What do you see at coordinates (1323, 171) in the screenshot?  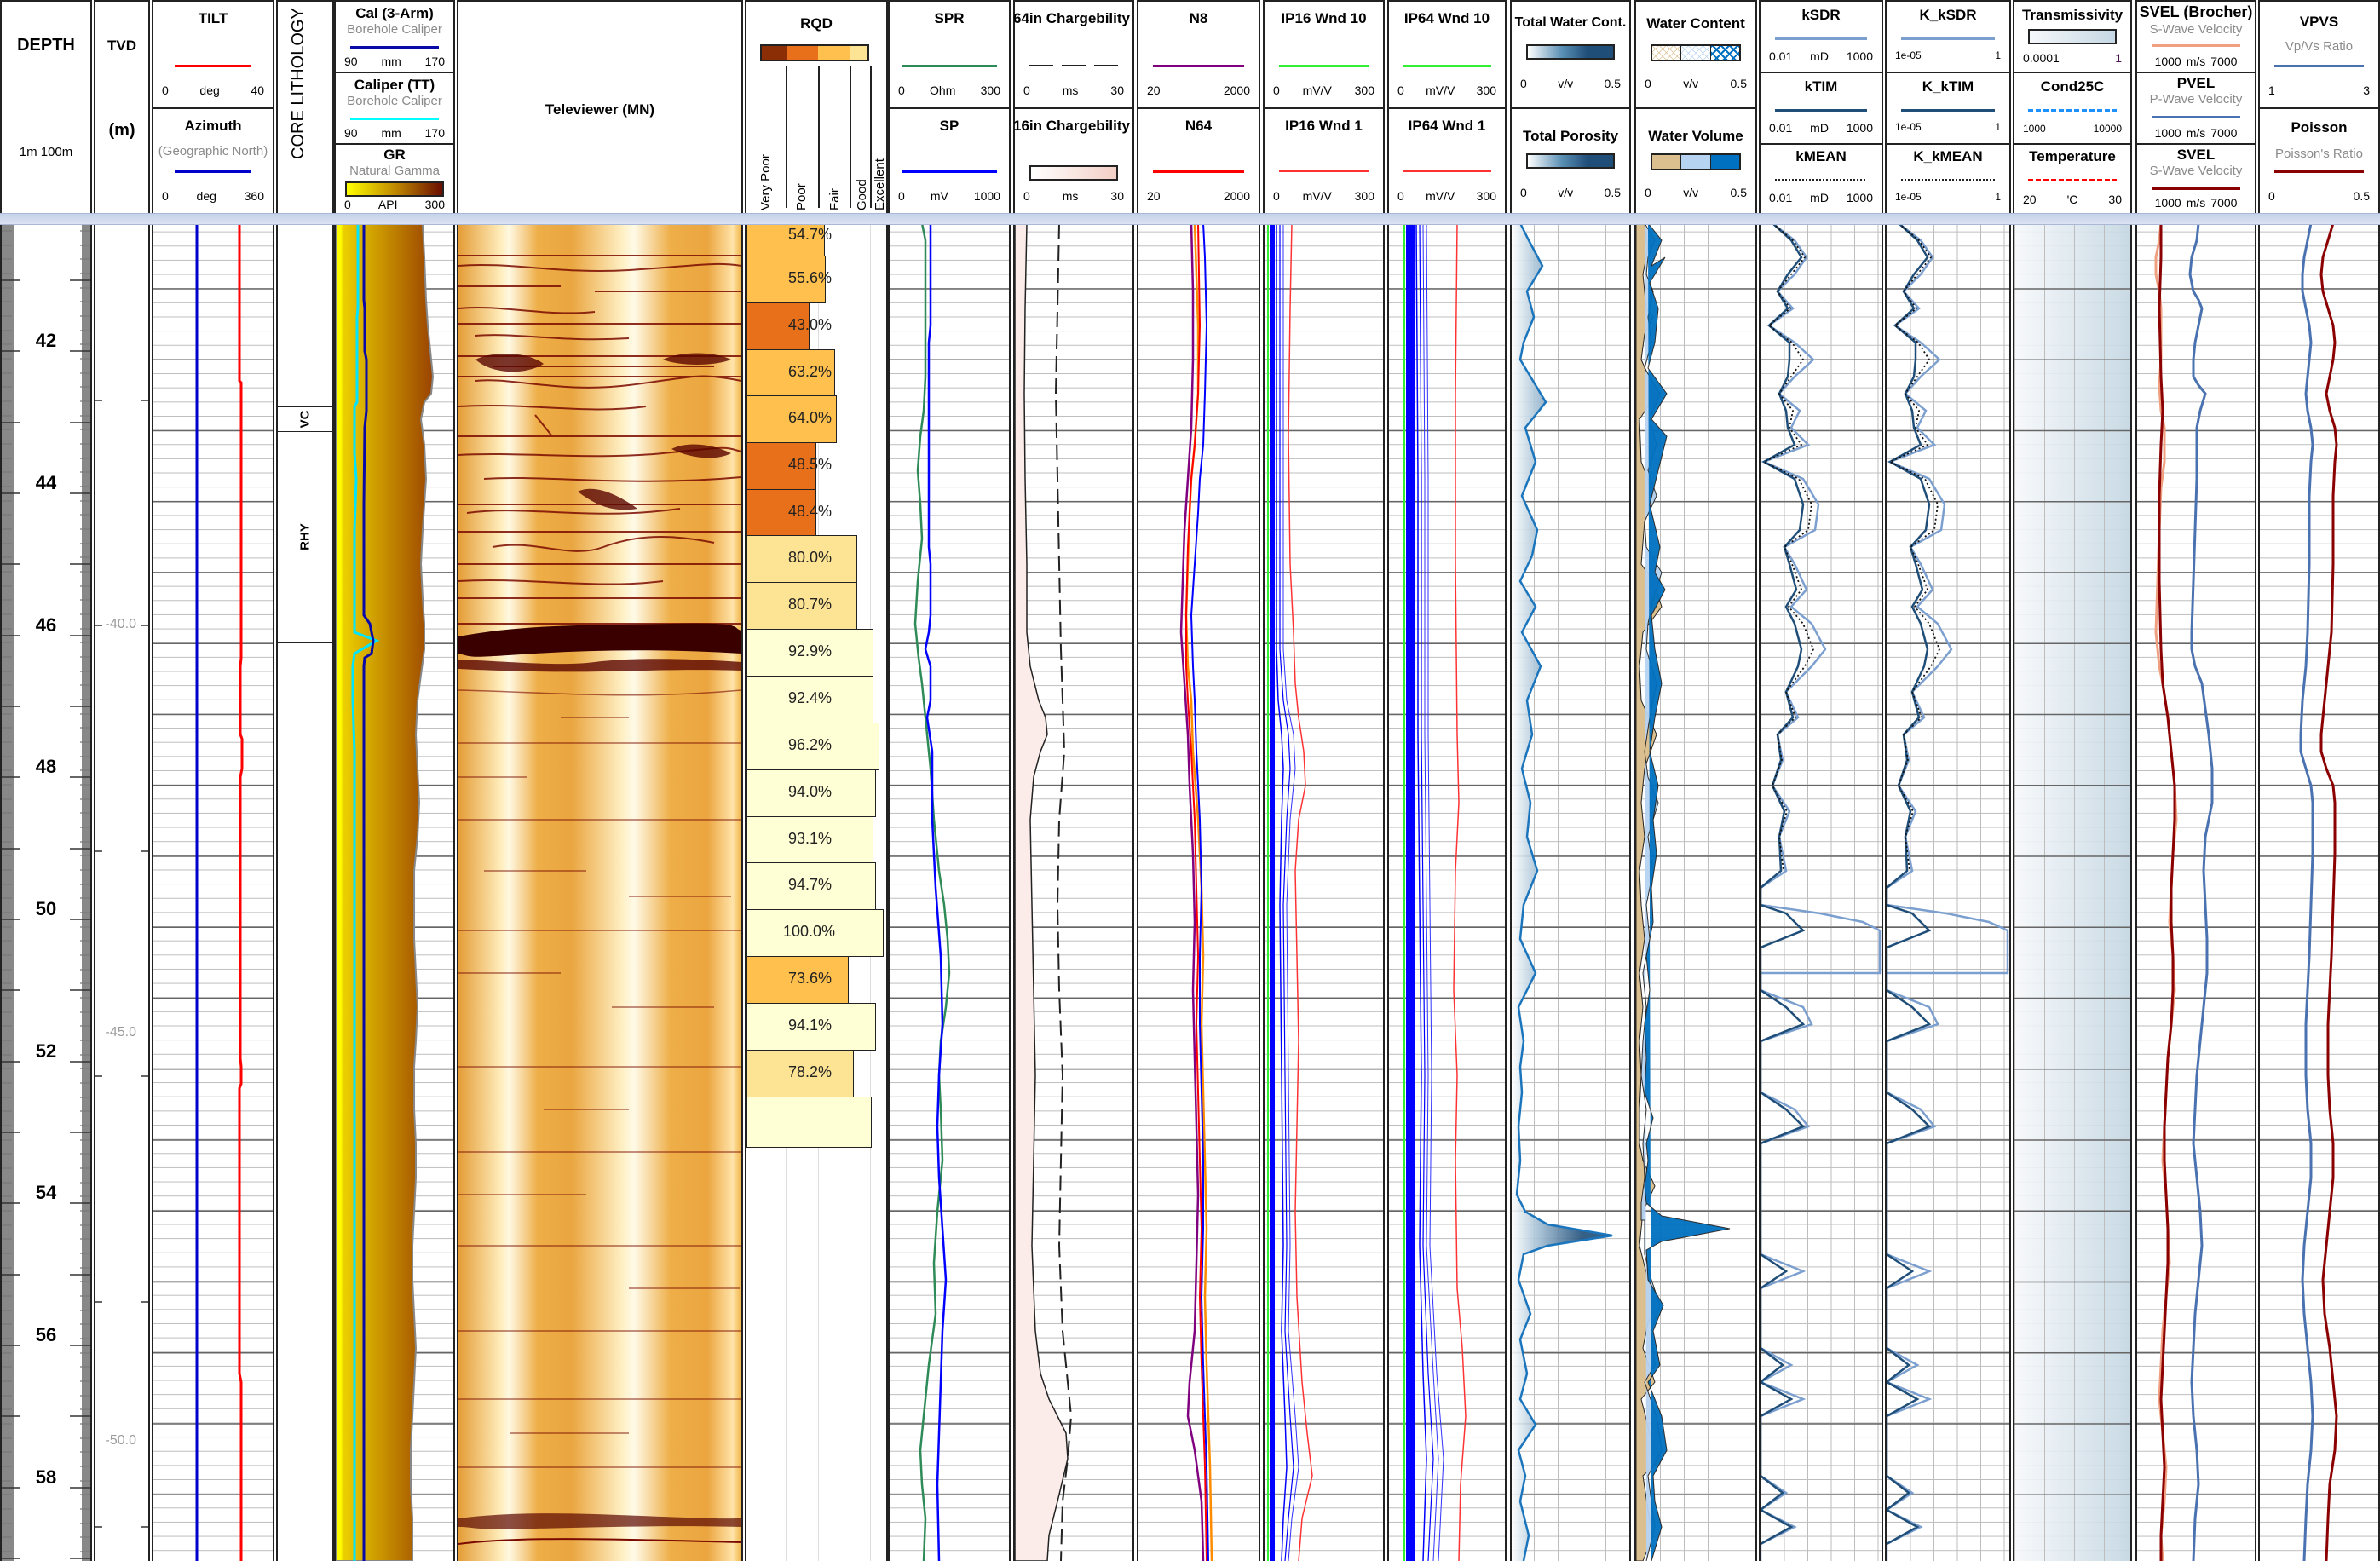 I see `ip16-w1-line-swatch` at bounding box center [1323, 171].